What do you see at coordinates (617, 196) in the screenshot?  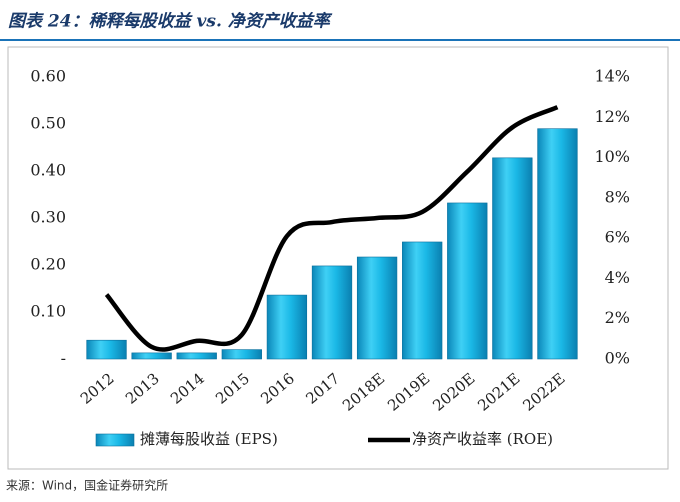 I see `y2-tick-label: 8%` at bounding box center [617, 196].